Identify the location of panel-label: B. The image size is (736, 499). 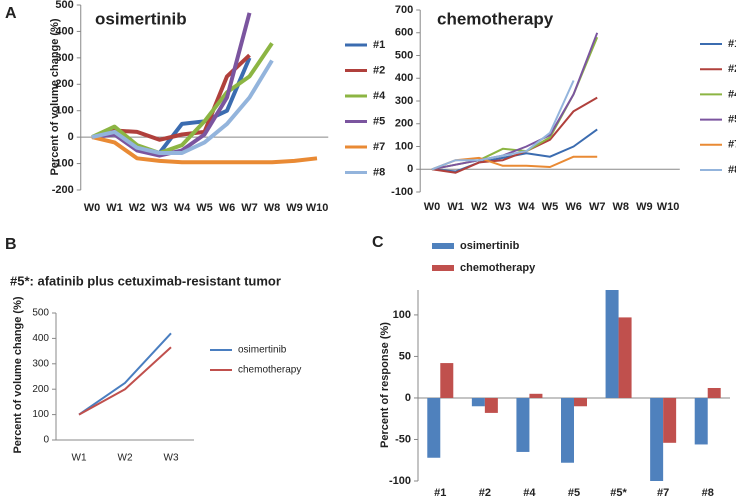
(11, 244).